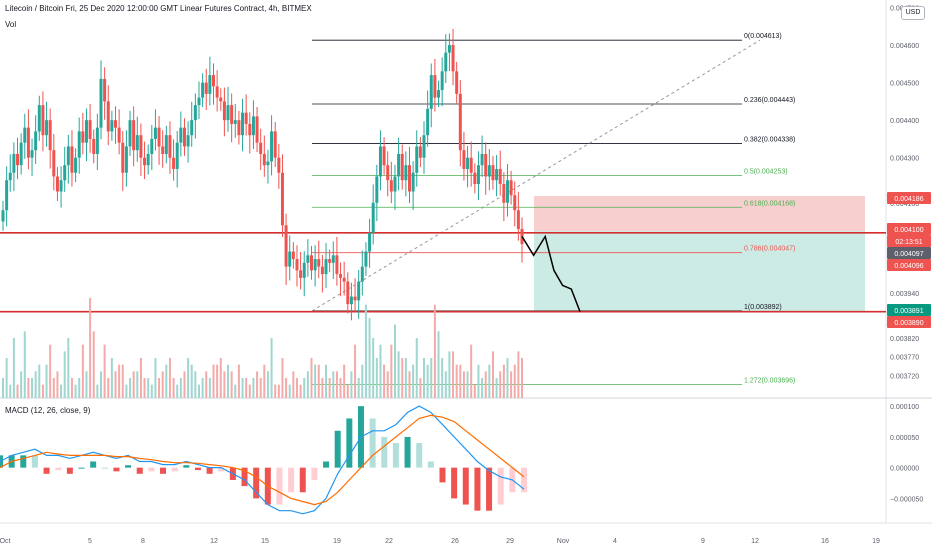 This screenshot has height=555, width=932. Describe the element at coordinates (510, 541) in the screenshot. I see `time-axis-tick: 29` at that location.